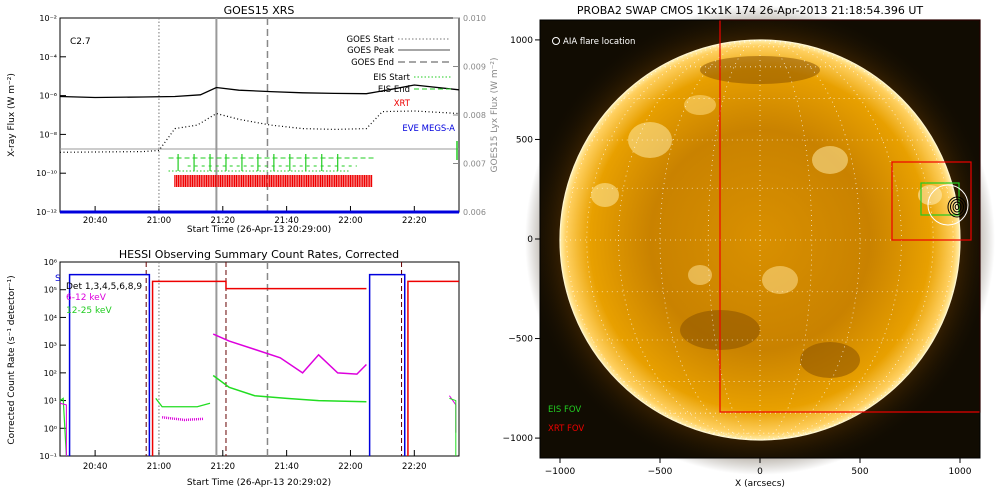 The height and width of the screenshot is (500, 1000). I want to click on hessi-y-tick-label: 10⁶, so click(50, 262).